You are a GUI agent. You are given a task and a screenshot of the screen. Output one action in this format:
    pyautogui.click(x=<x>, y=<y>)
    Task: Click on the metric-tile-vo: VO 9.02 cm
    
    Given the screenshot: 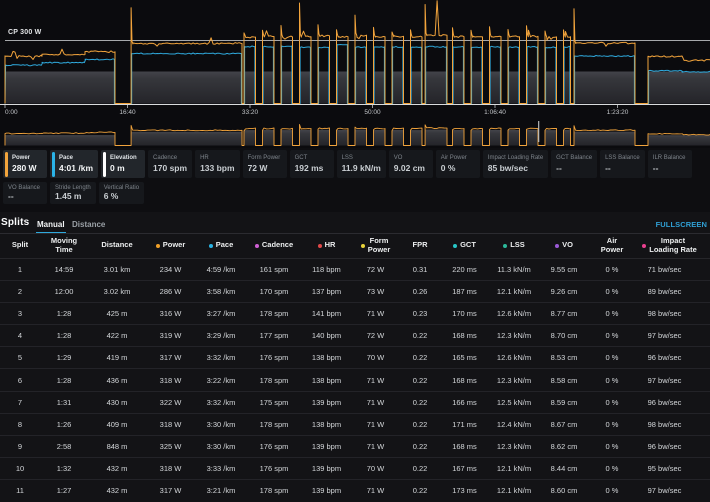 What is the action you would take?
    pyautogui.click(x=410, y=164)
    